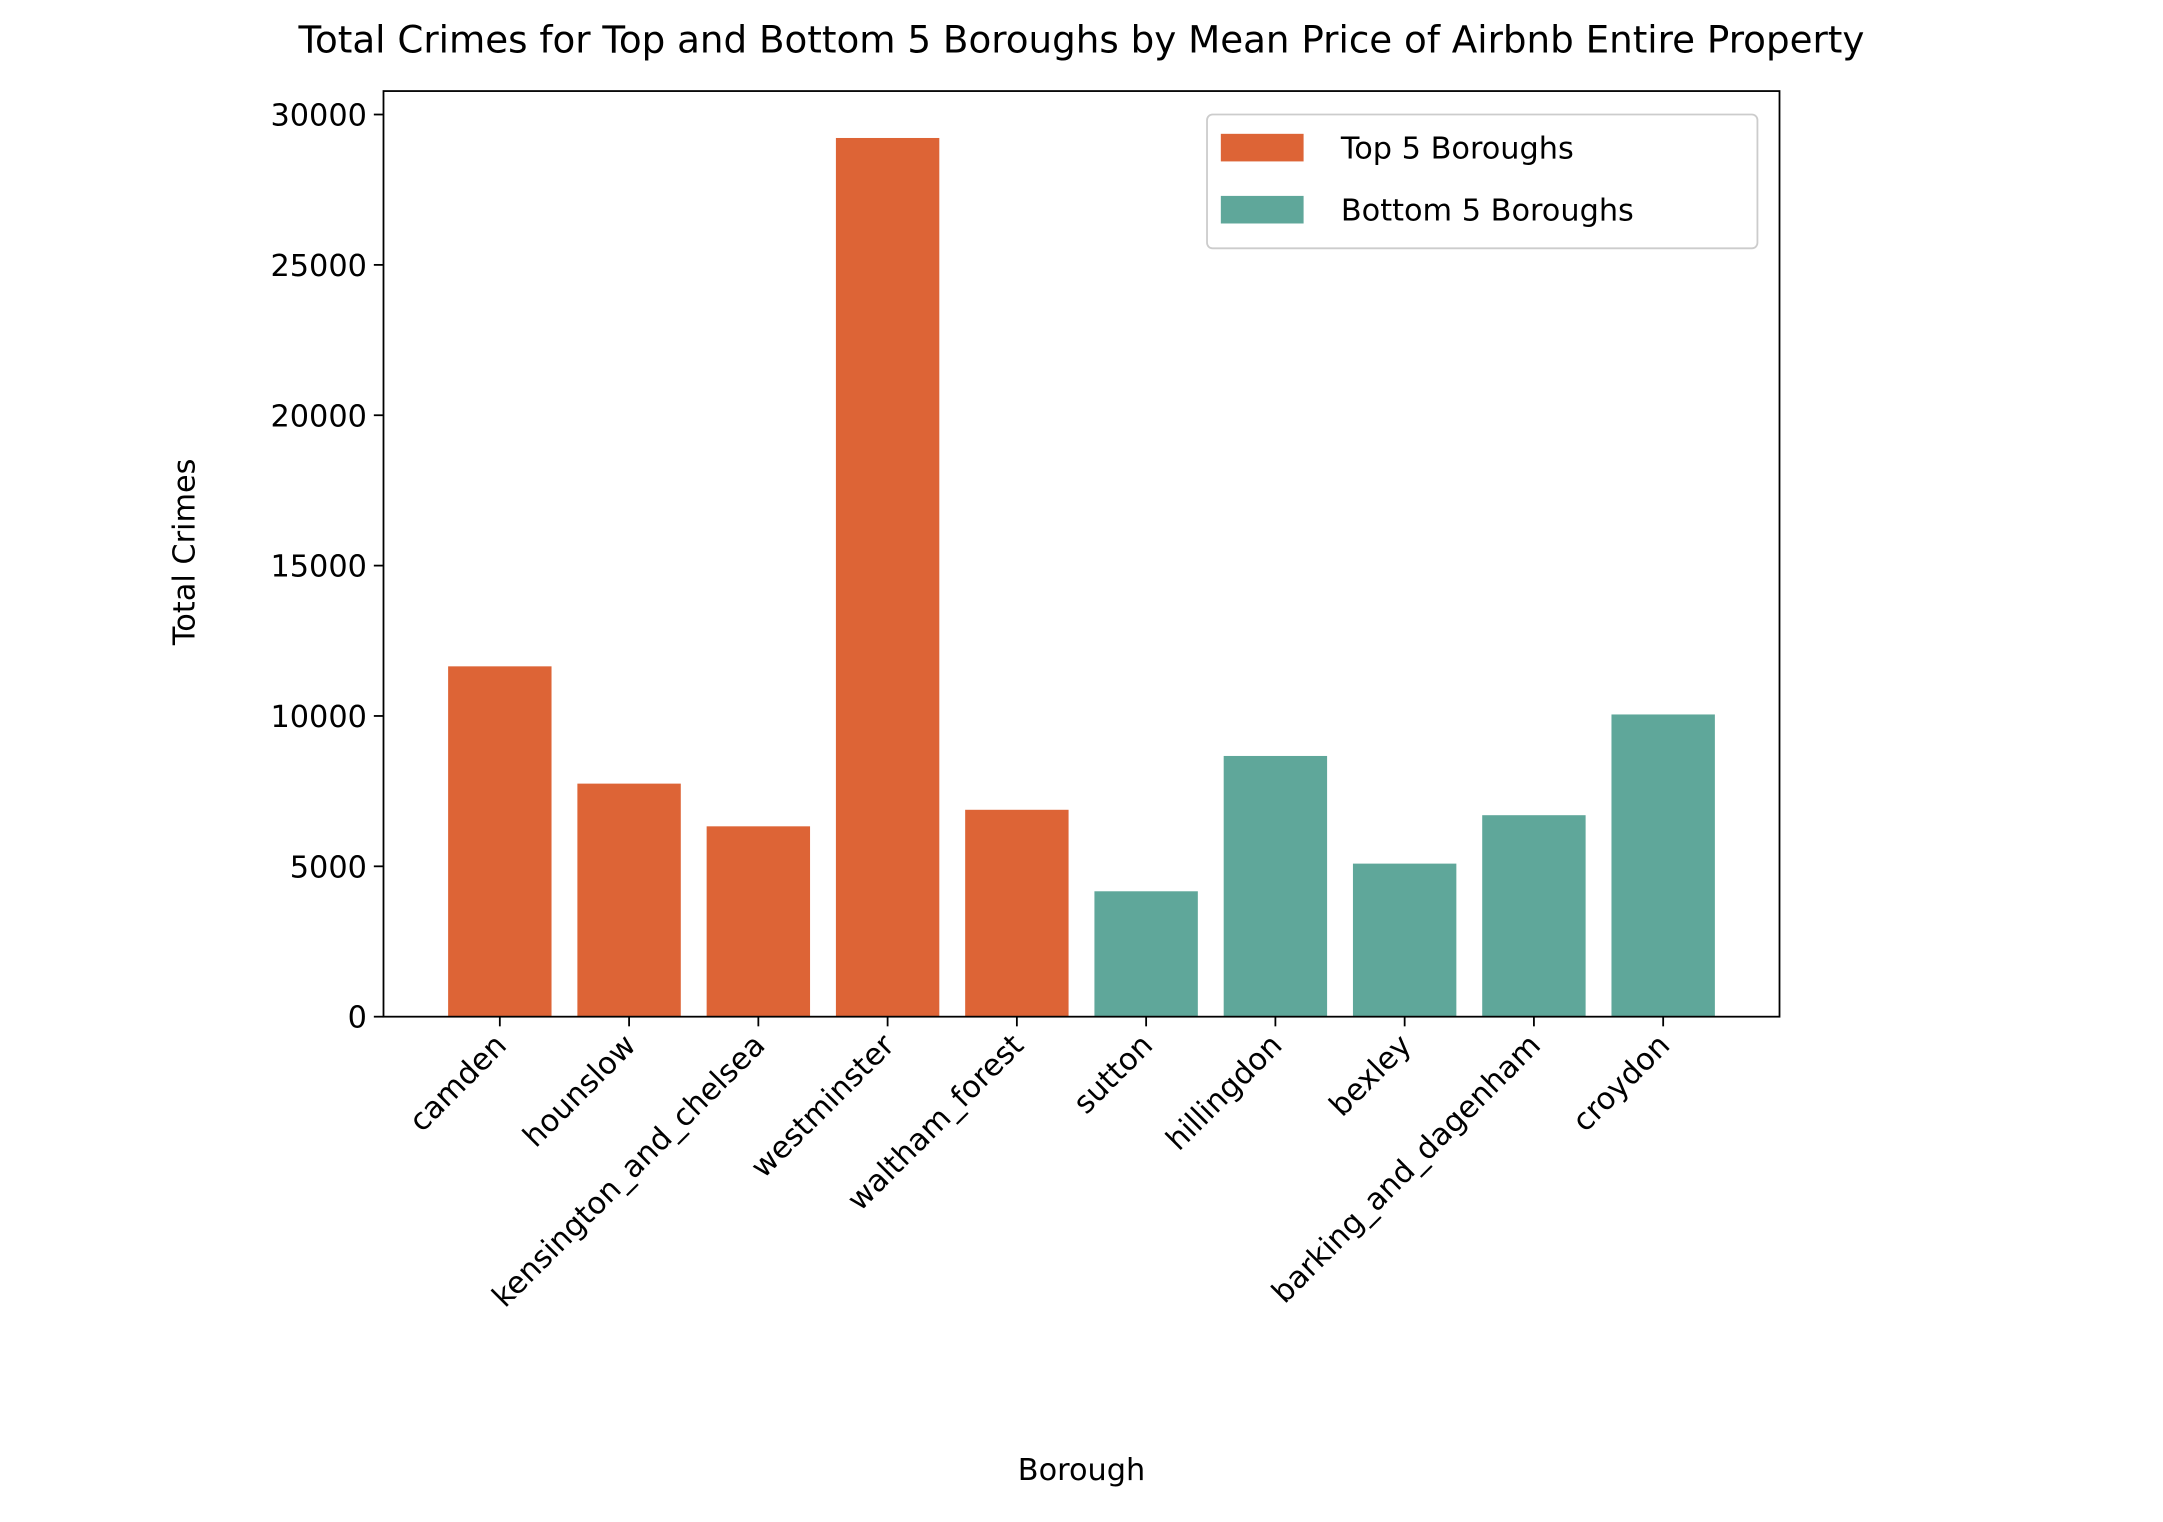 The width and height of the screenshot is (2163, 1522). What do you see at coordinates (629, 1171) in the screenshot?
I see `x-tick-label: kensington_and_chelsea` at bounding box center [629, 1171].